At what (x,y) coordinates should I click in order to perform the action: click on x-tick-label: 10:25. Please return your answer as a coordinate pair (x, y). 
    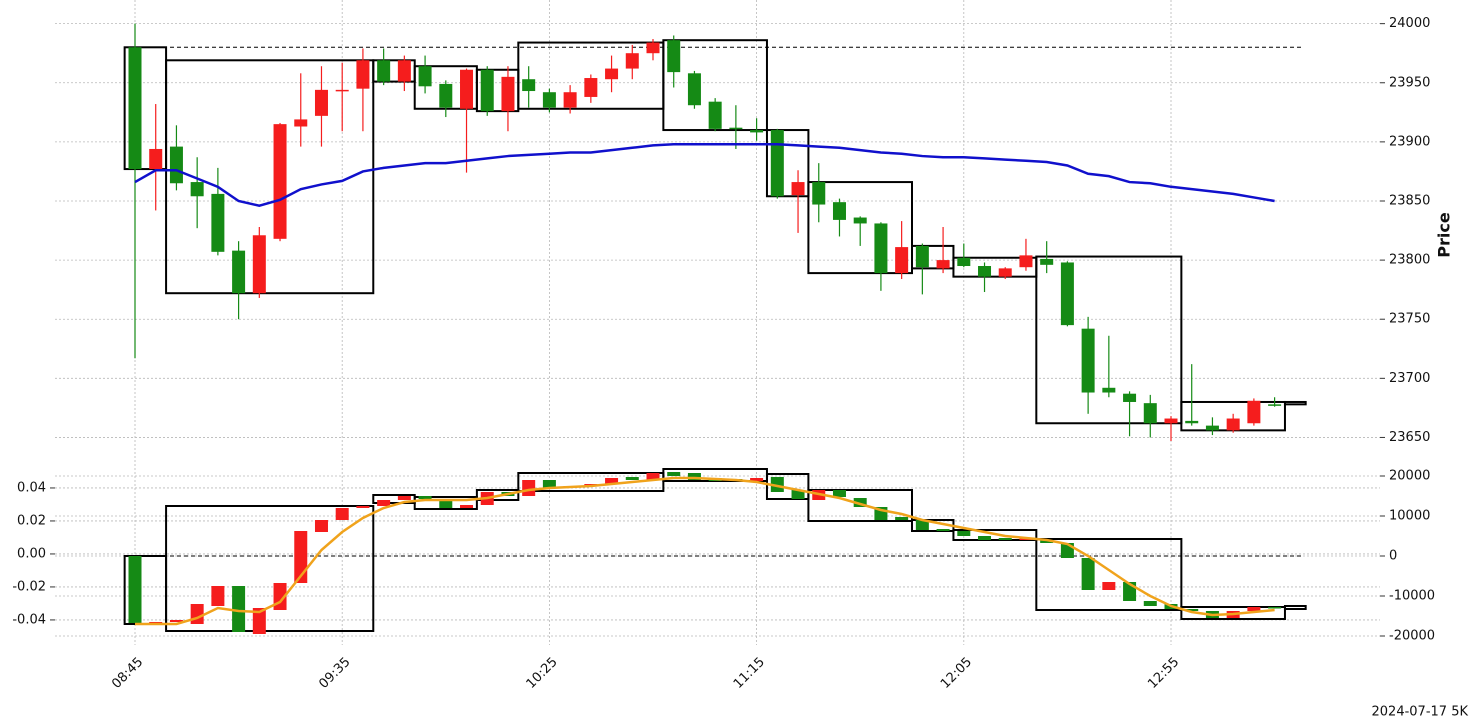
    Looking at the image, I should click on (542, 673).